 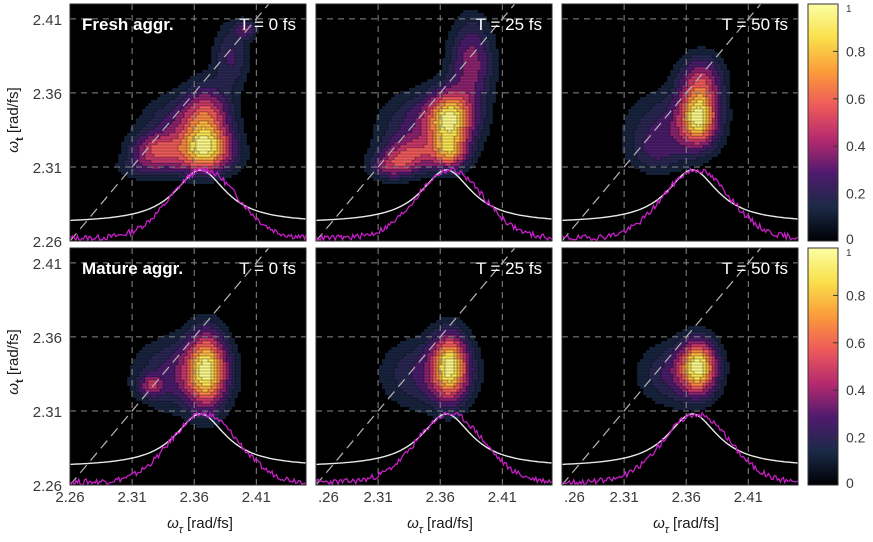 I want to click on row-label: Mature aggr., so click(x=132, y=268).